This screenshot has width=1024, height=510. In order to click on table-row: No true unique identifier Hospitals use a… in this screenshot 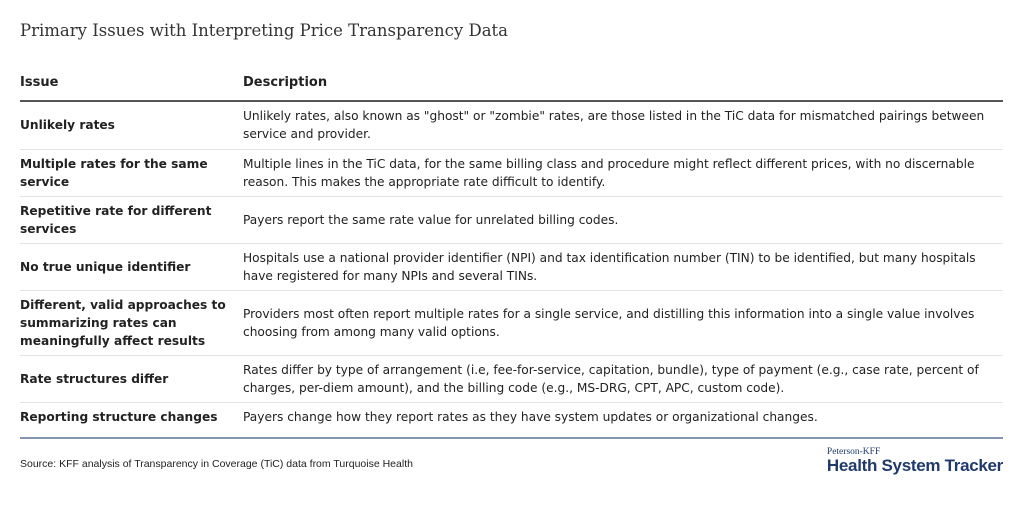, I will do `click(511, 267)`.